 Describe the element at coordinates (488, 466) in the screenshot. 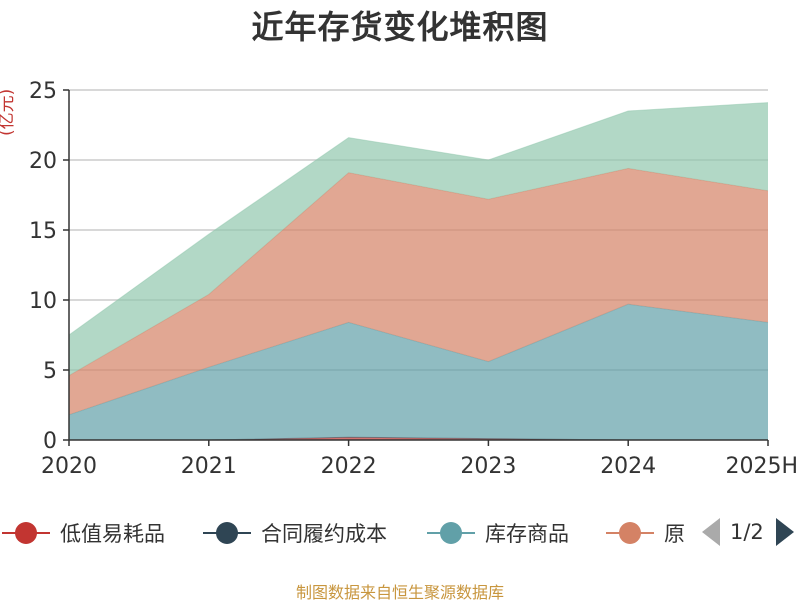

I see `x-tick-label: 2023` at that location.